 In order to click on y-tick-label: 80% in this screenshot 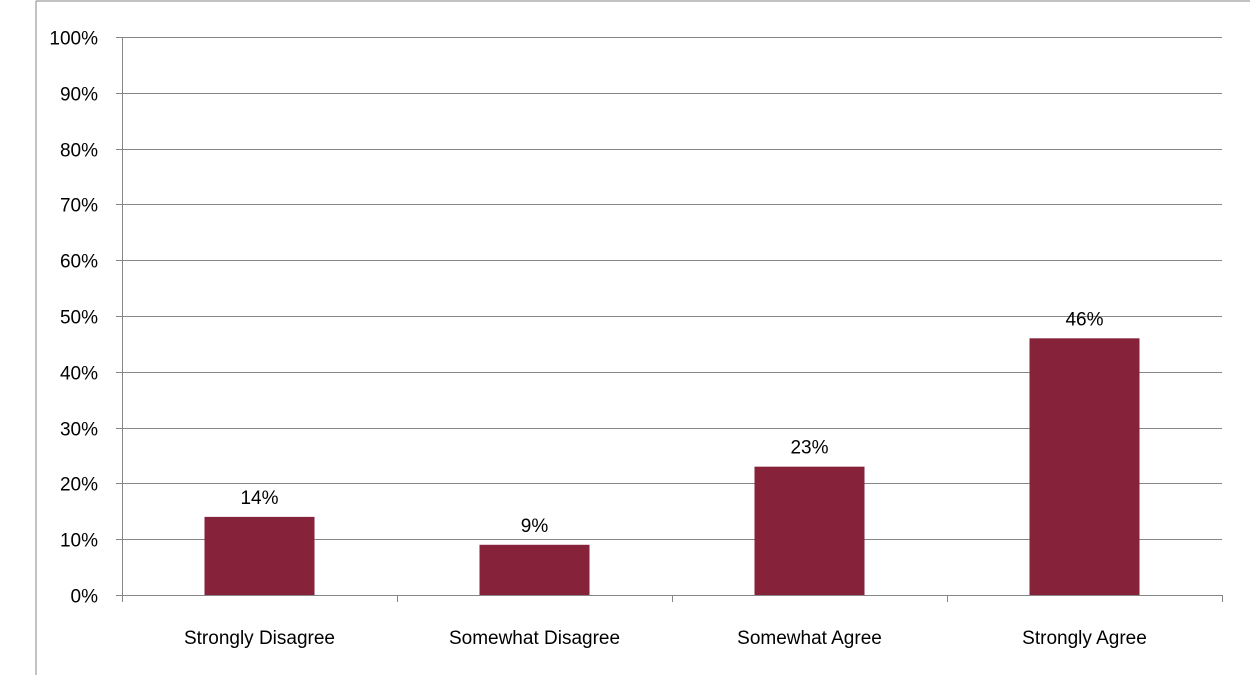, I will do `click(79, 151)`.